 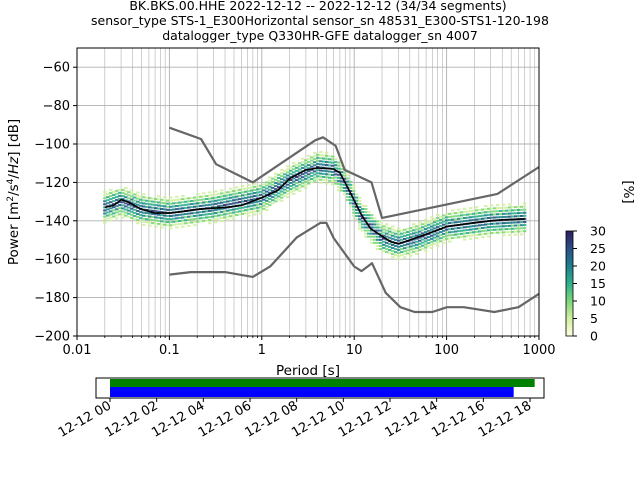 I want to click on colorbar-tick-label: 0, so click(x=594, y=336).